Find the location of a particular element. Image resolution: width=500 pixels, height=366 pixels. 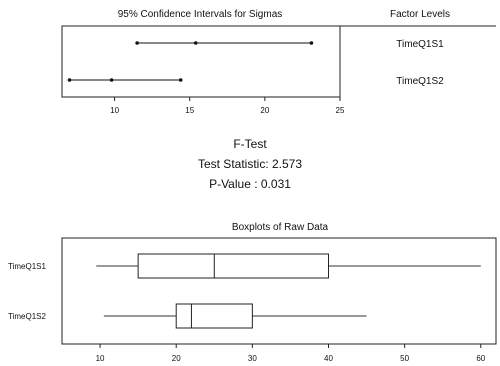

ci-x-tick-label: 15 is located at coordinates (189, 110).